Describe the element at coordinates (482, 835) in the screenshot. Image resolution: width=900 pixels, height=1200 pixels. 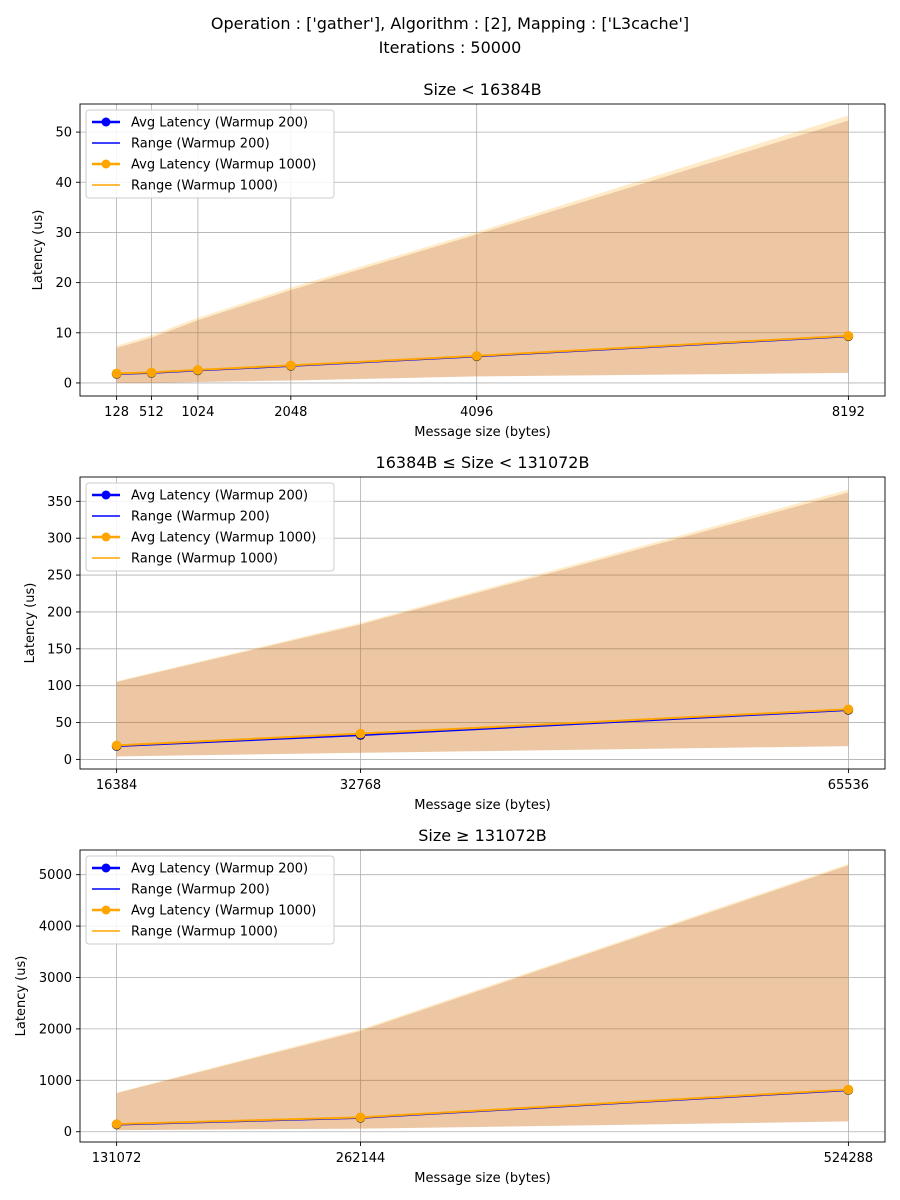
I see `chart-title: Size ≥ 131072B` at that location.